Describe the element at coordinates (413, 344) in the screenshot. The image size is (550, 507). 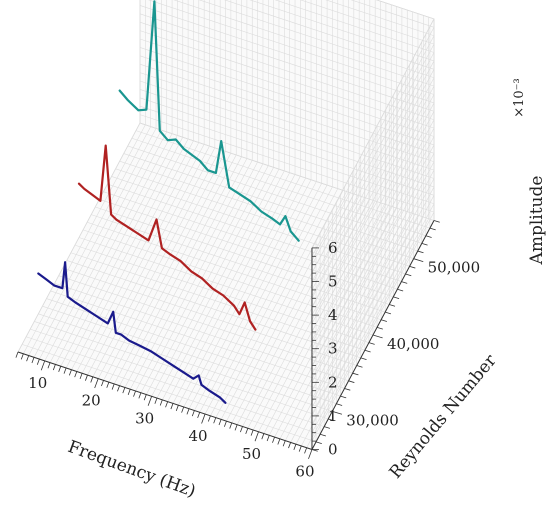
I see `y-tick-label: 40,000` at that location.